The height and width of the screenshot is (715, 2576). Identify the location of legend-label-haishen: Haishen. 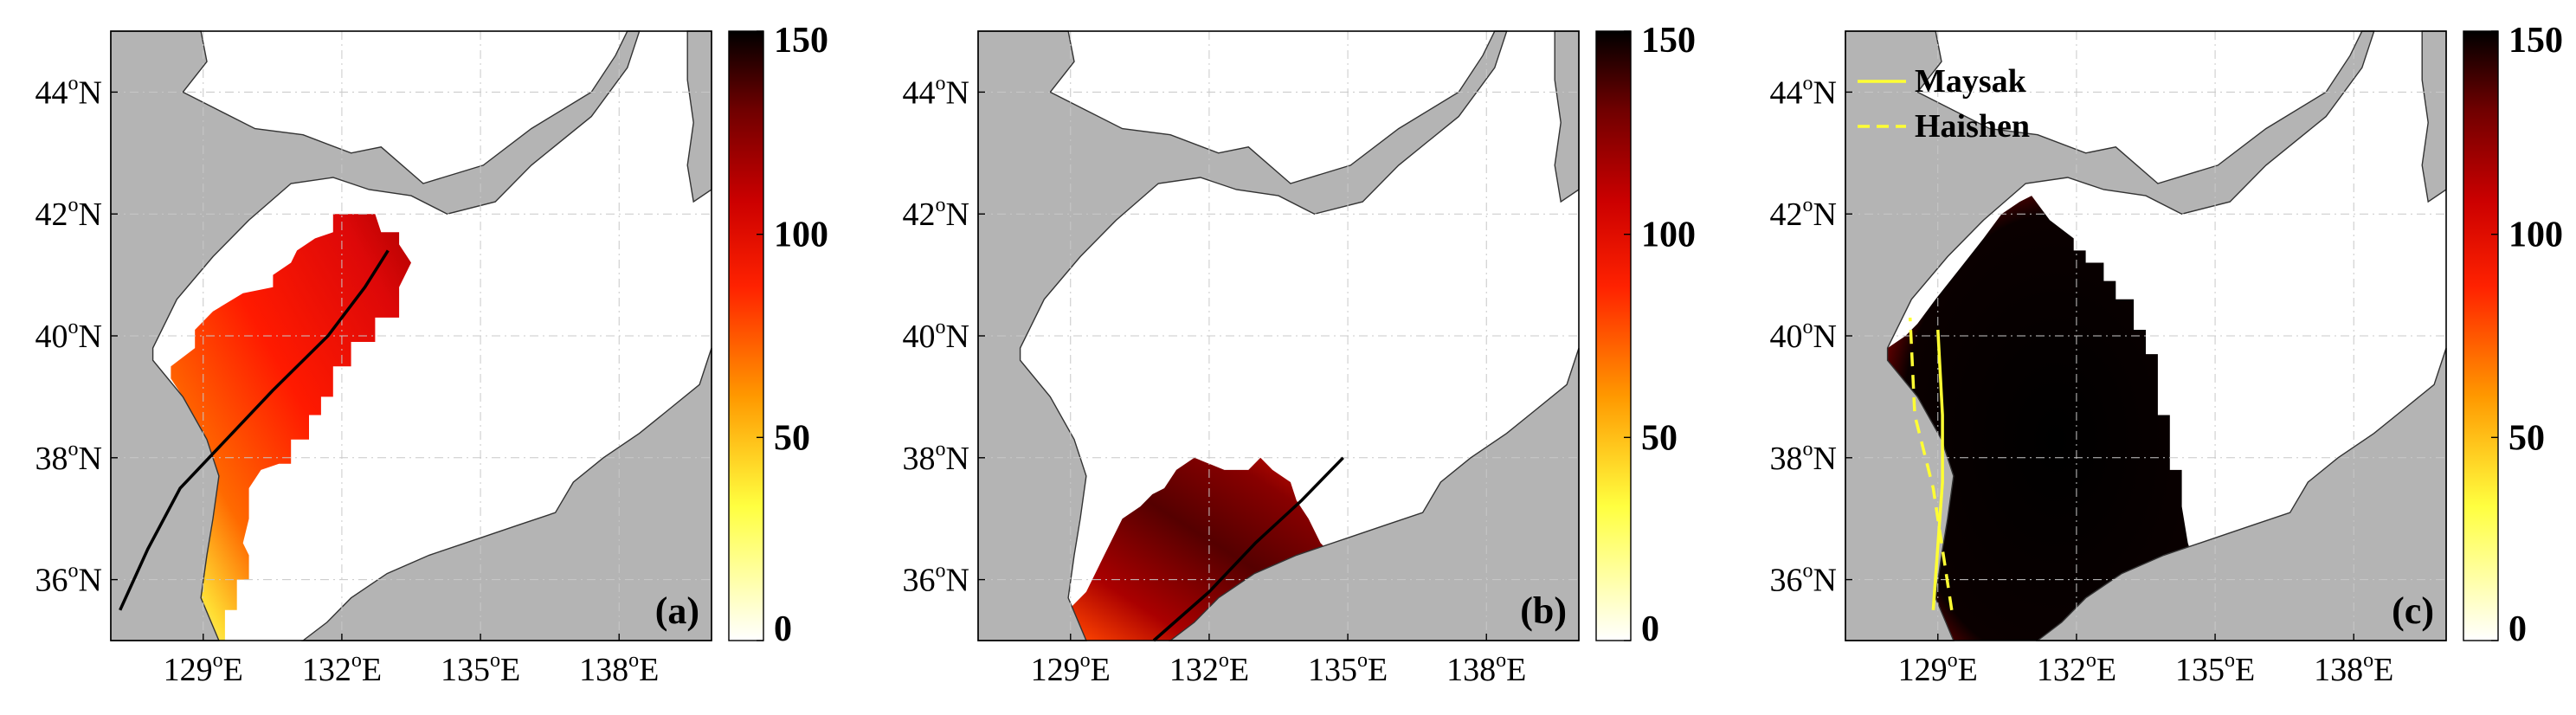
(1972, 127).